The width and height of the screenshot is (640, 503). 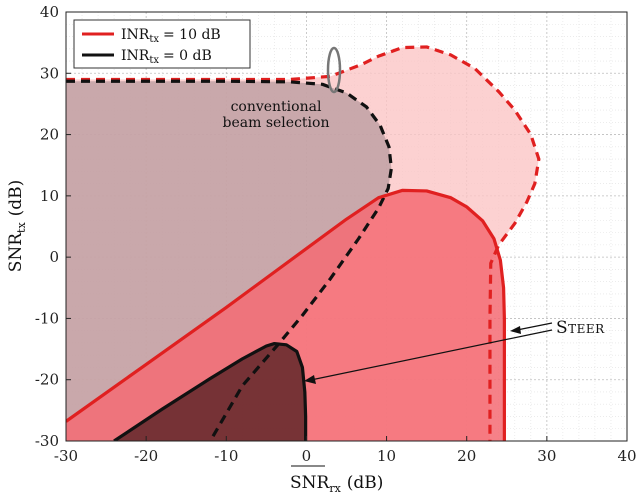 I want to click on legend: INRtx = 10 dB INRtx = 0 dB, so click(x=162, y=44).